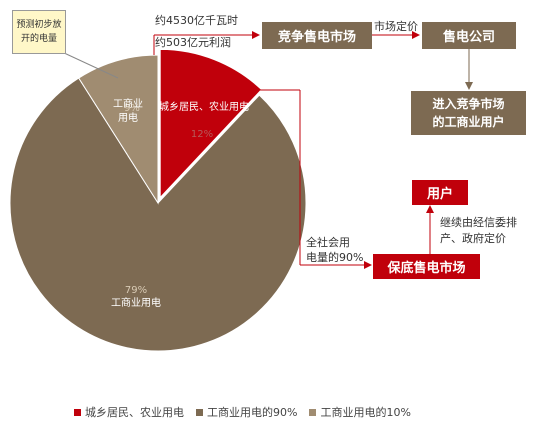 The width and height of the screenshot is (553, 431). Describe the element at coordinates (478, 222) in the screenshot. I see `annotation-continue-1: 继续由经信委排` at that location.